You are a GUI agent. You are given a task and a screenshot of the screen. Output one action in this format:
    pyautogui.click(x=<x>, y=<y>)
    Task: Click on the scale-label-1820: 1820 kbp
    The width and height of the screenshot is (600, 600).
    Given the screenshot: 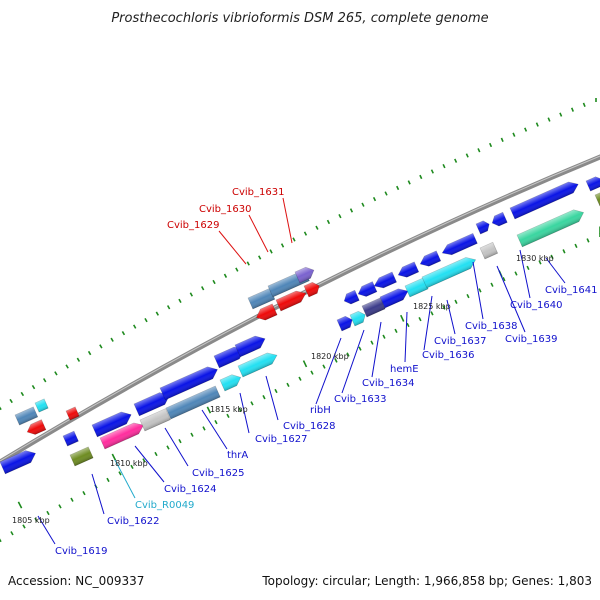 What is the action you would take?
    pyautogui.click(x=330, y=356)
    